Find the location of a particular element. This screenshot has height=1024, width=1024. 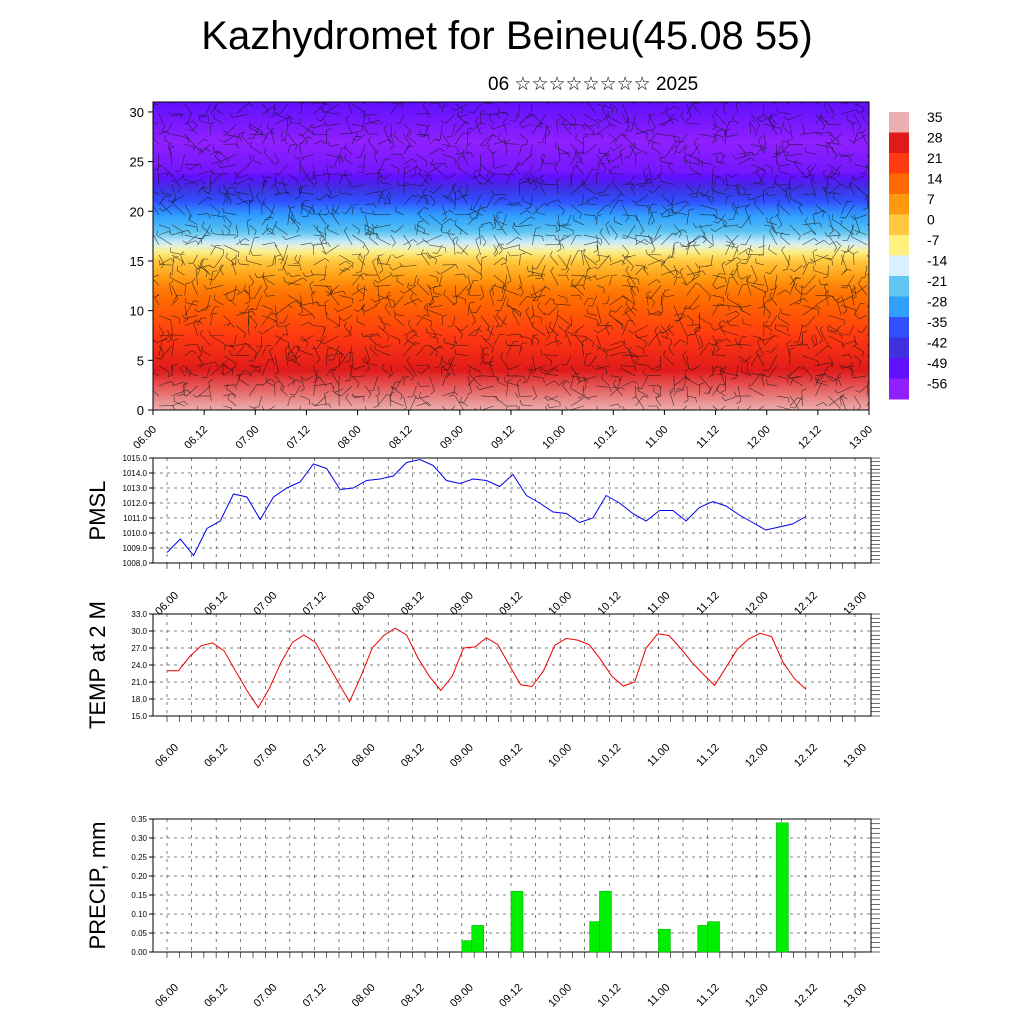

y-tick-label: 30.0 is located at coordinates (139, 631).